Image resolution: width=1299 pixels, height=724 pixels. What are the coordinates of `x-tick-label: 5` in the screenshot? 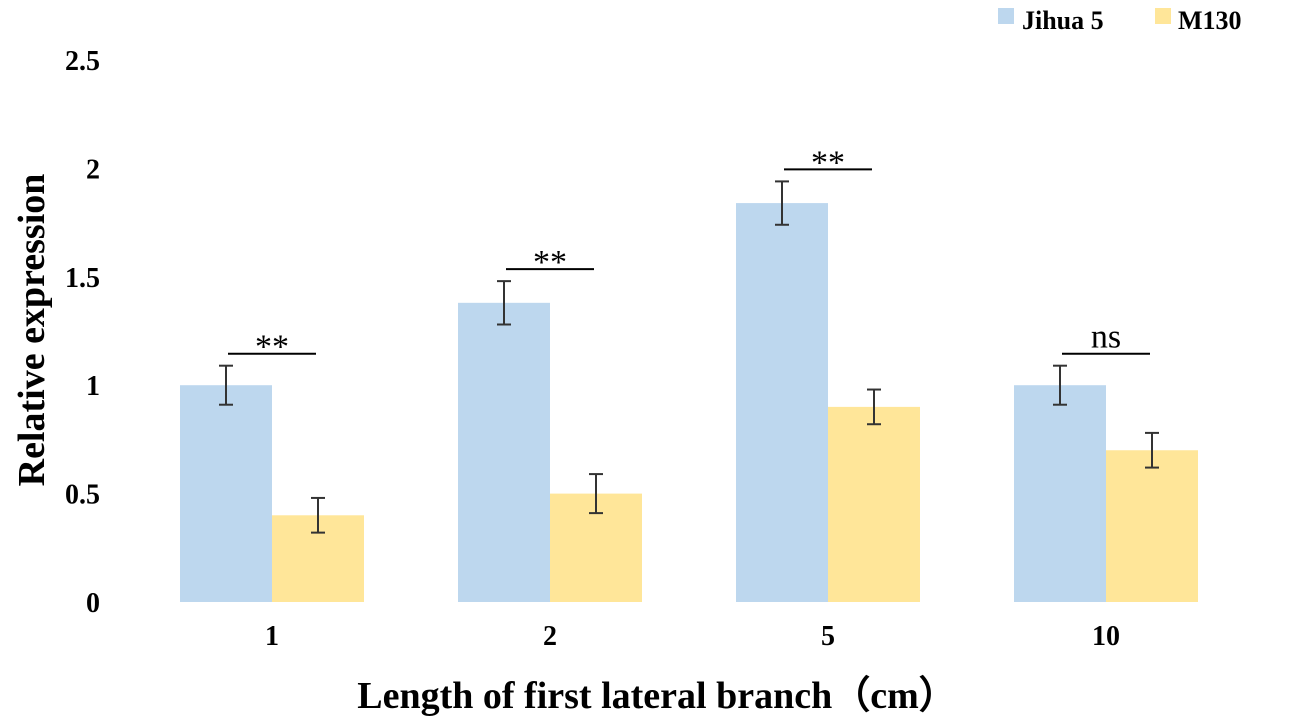 It's located at (828, 636).